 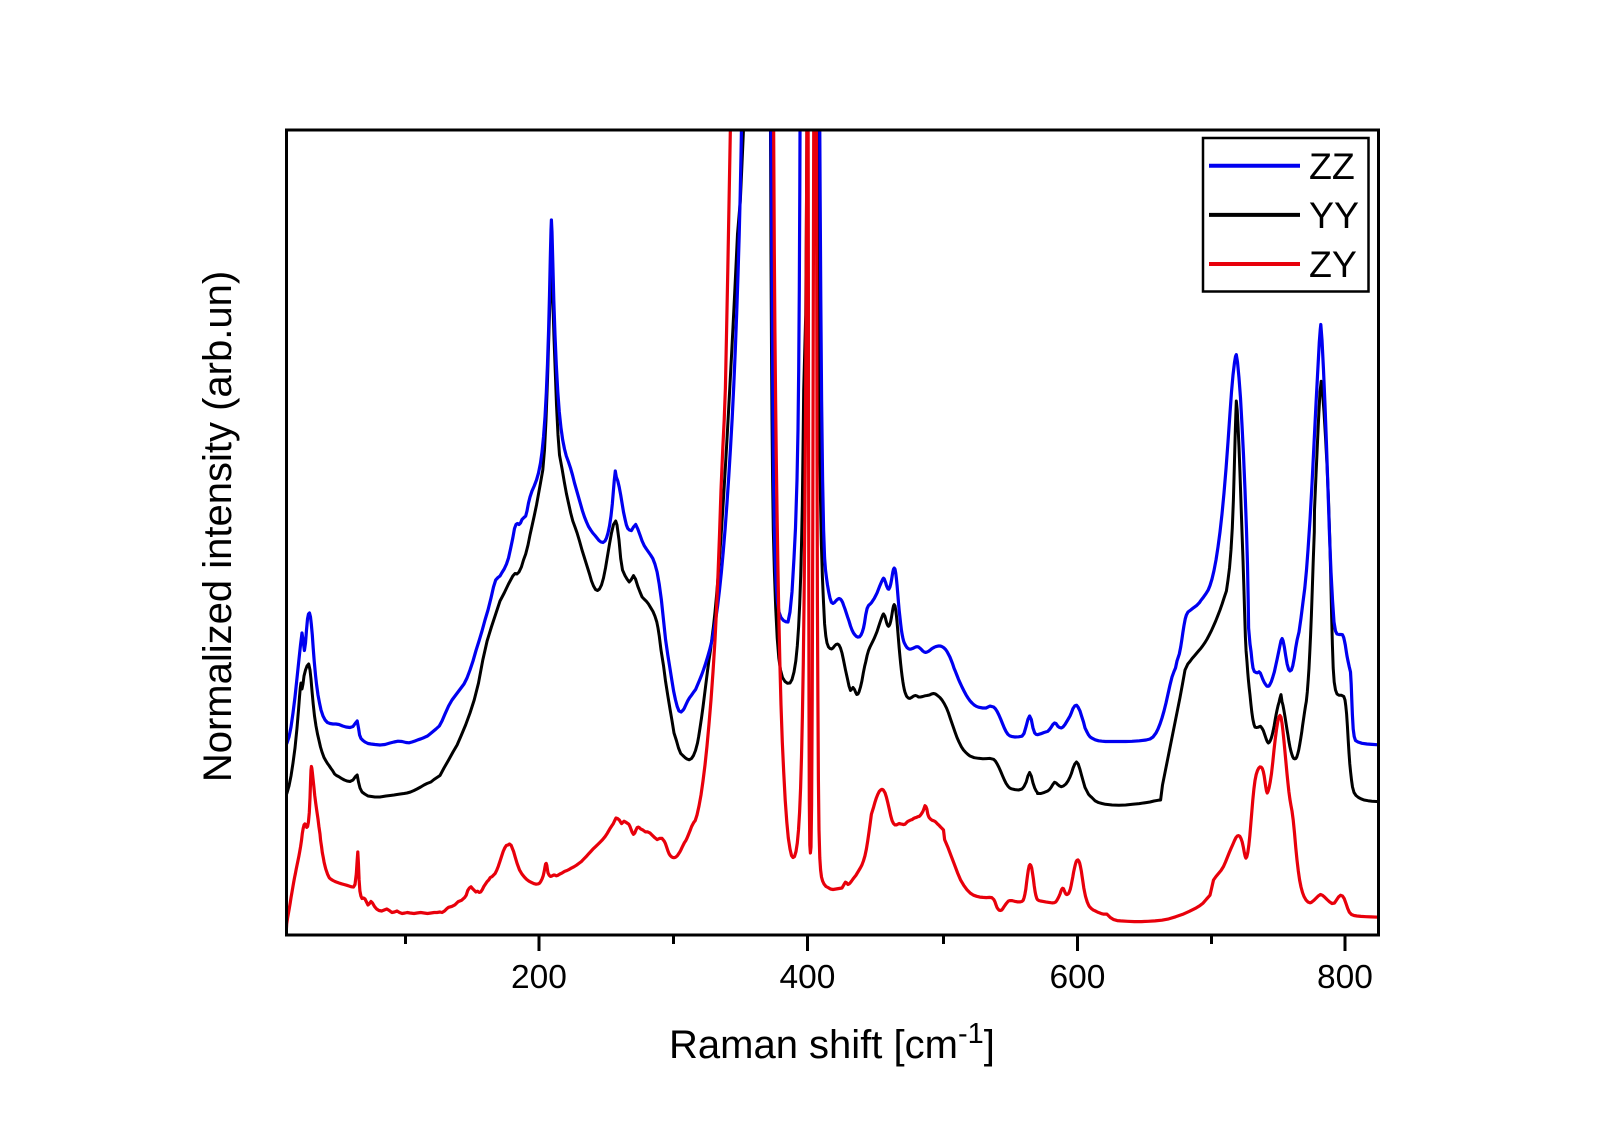 What do you see at coordinates (1345, 977) in the screenshot?
I see `svg-text: 800` at bounding box center [1345, 977].